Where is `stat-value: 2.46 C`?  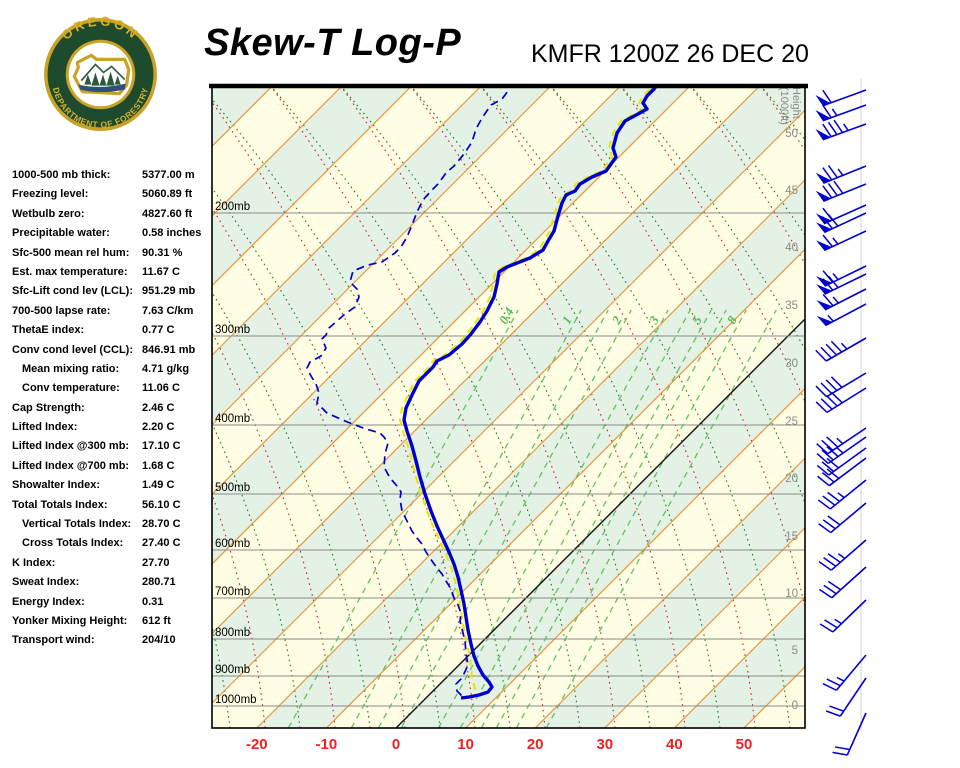
stat-value: 2.46 C is located at coordinates (158, 407).